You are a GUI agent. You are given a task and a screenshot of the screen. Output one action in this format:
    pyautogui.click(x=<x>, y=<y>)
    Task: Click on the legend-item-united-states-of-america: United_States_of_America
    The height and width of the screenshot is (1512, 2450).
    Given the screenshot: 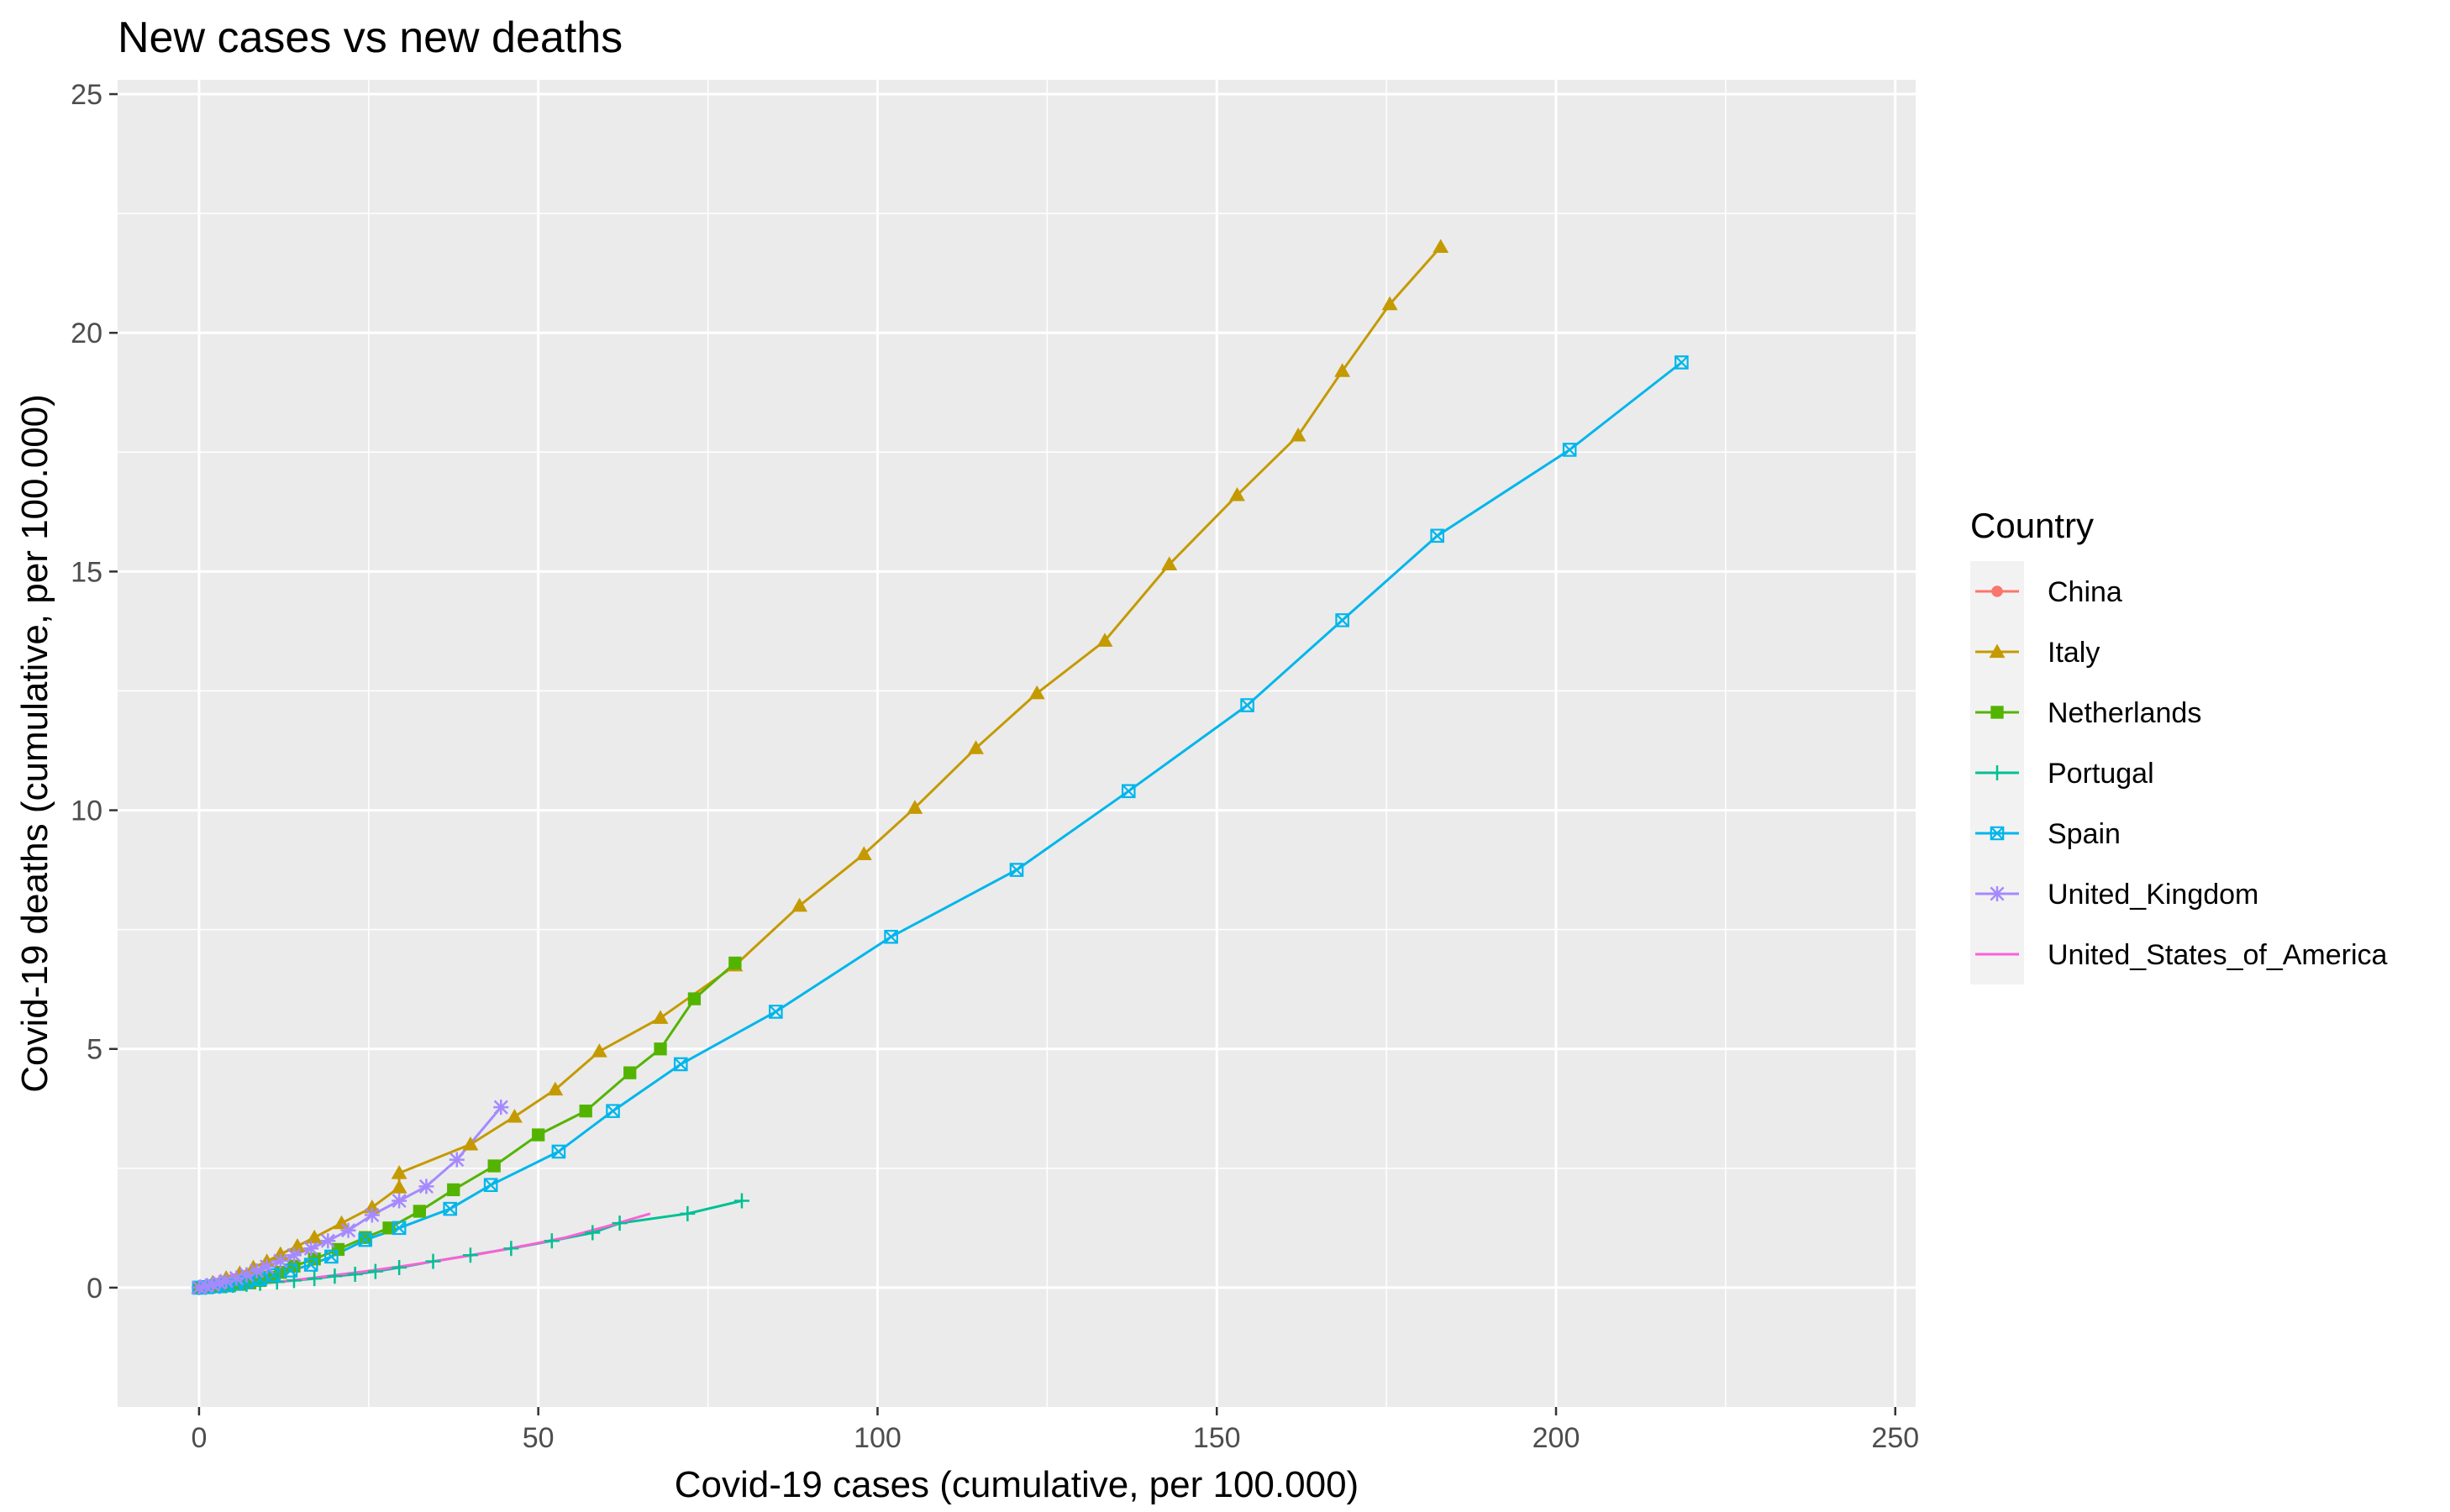 What is the action you would take?
    pyautogui.click(x=2179, y=954)
    